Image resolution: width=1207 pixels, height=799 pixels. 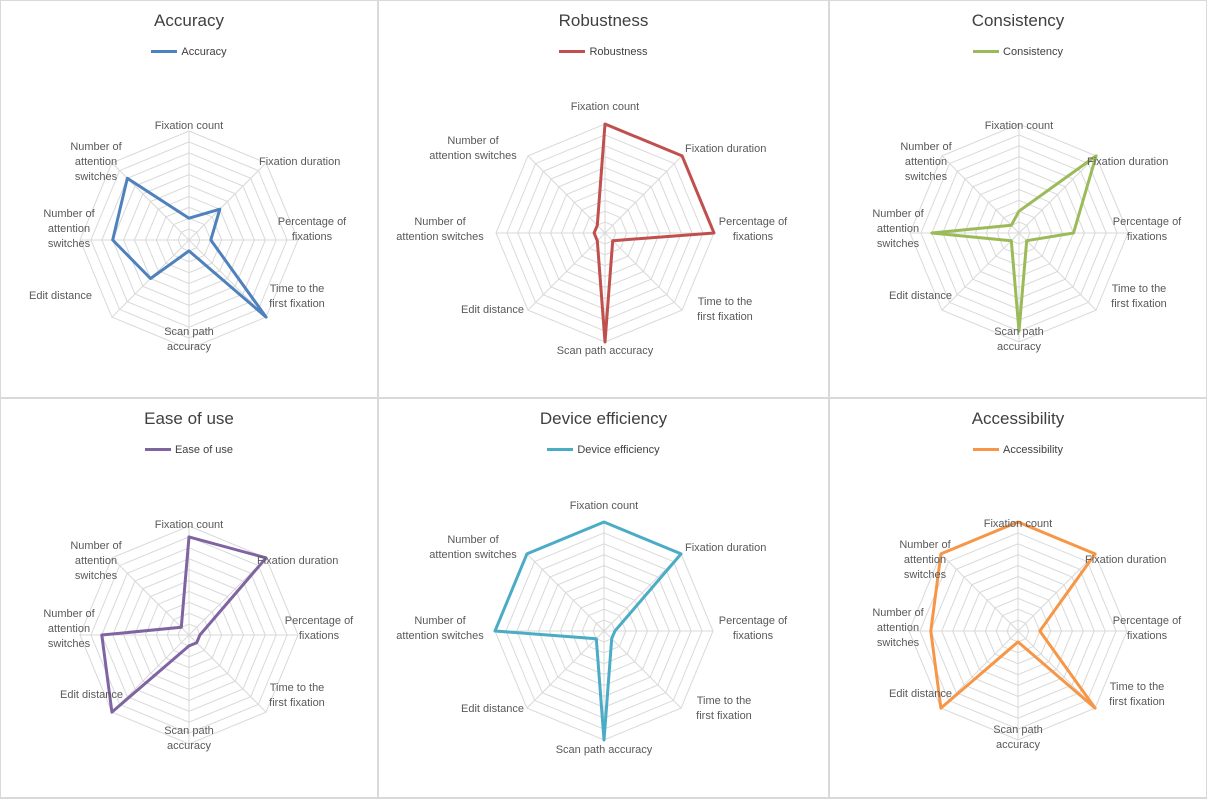 What do you see at coordinates (603, 52) in the screenshot?
I see `legend: Robustness` at bounding box center [603, 52].